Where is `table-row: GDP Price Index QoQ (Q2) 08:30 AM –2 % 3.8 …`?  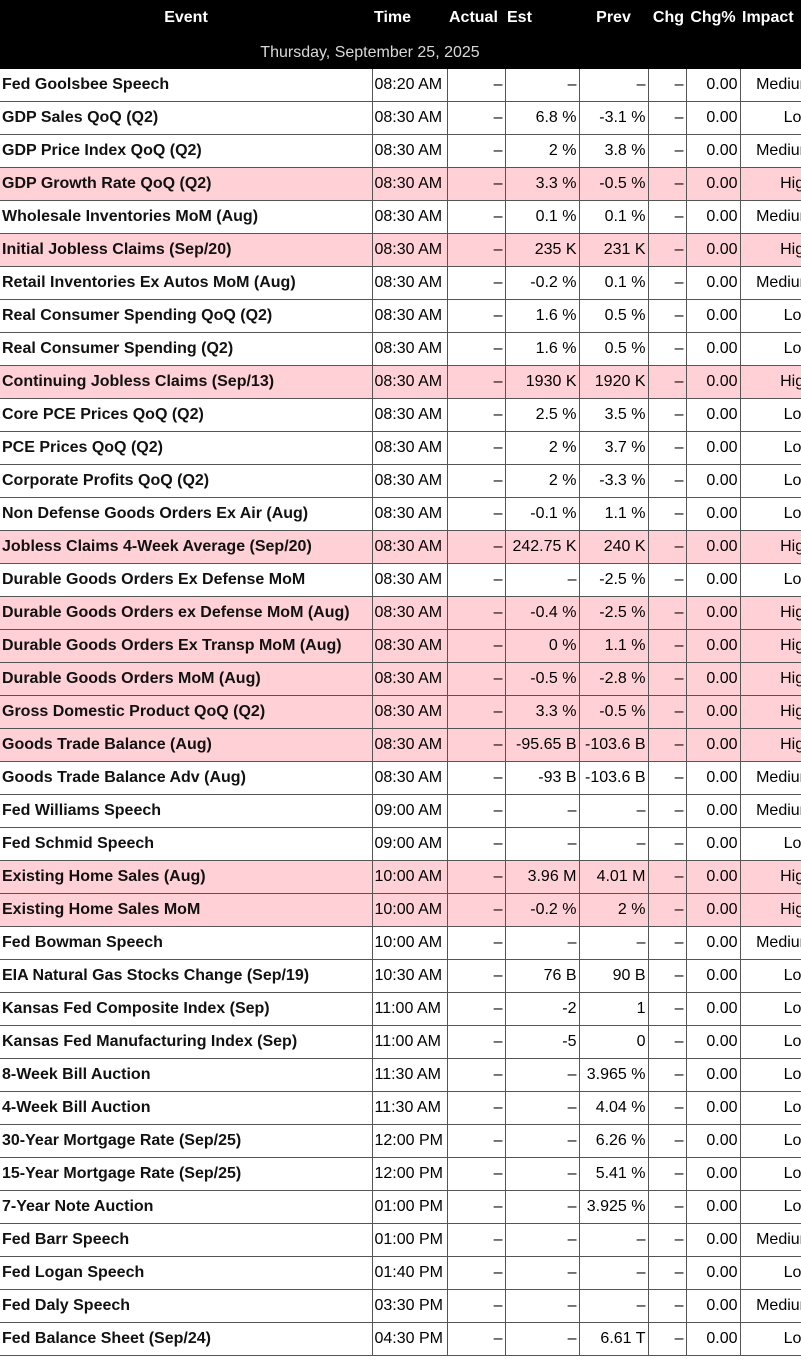
table-row: GDP Price Index QoQ (Q2) 08:30 AM –2 % 3.8 … is located at coordinates (400, 151).